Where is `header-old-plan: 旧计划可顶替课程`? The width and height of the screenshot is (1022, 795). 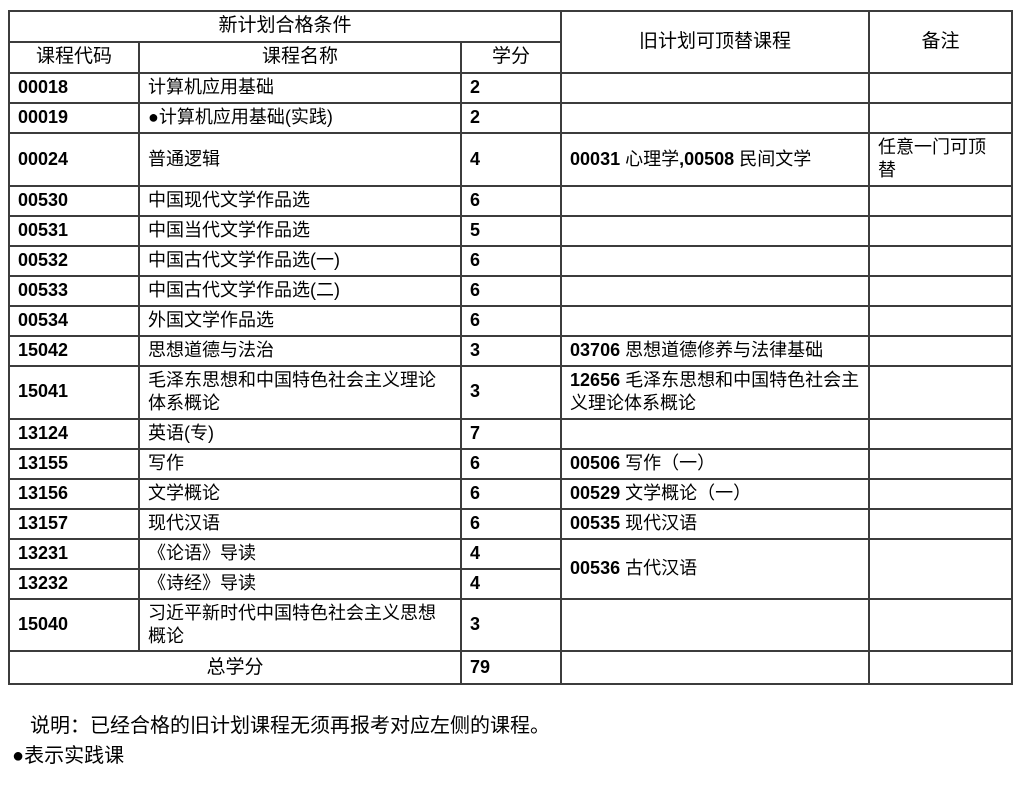
header-old-plan: 旧计划可顶替课程 is located at coordinates (715, 42).